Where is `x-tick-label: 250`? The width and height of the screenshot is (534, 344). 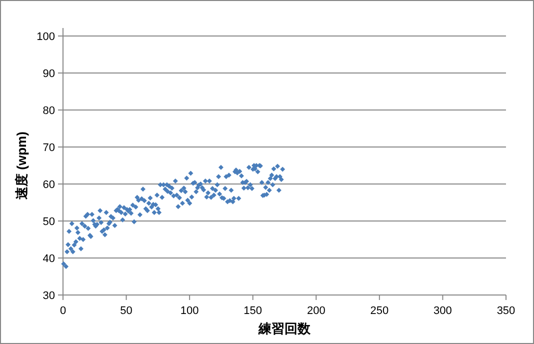 x-tick-label: 250 is located at coordinates (379, 311).